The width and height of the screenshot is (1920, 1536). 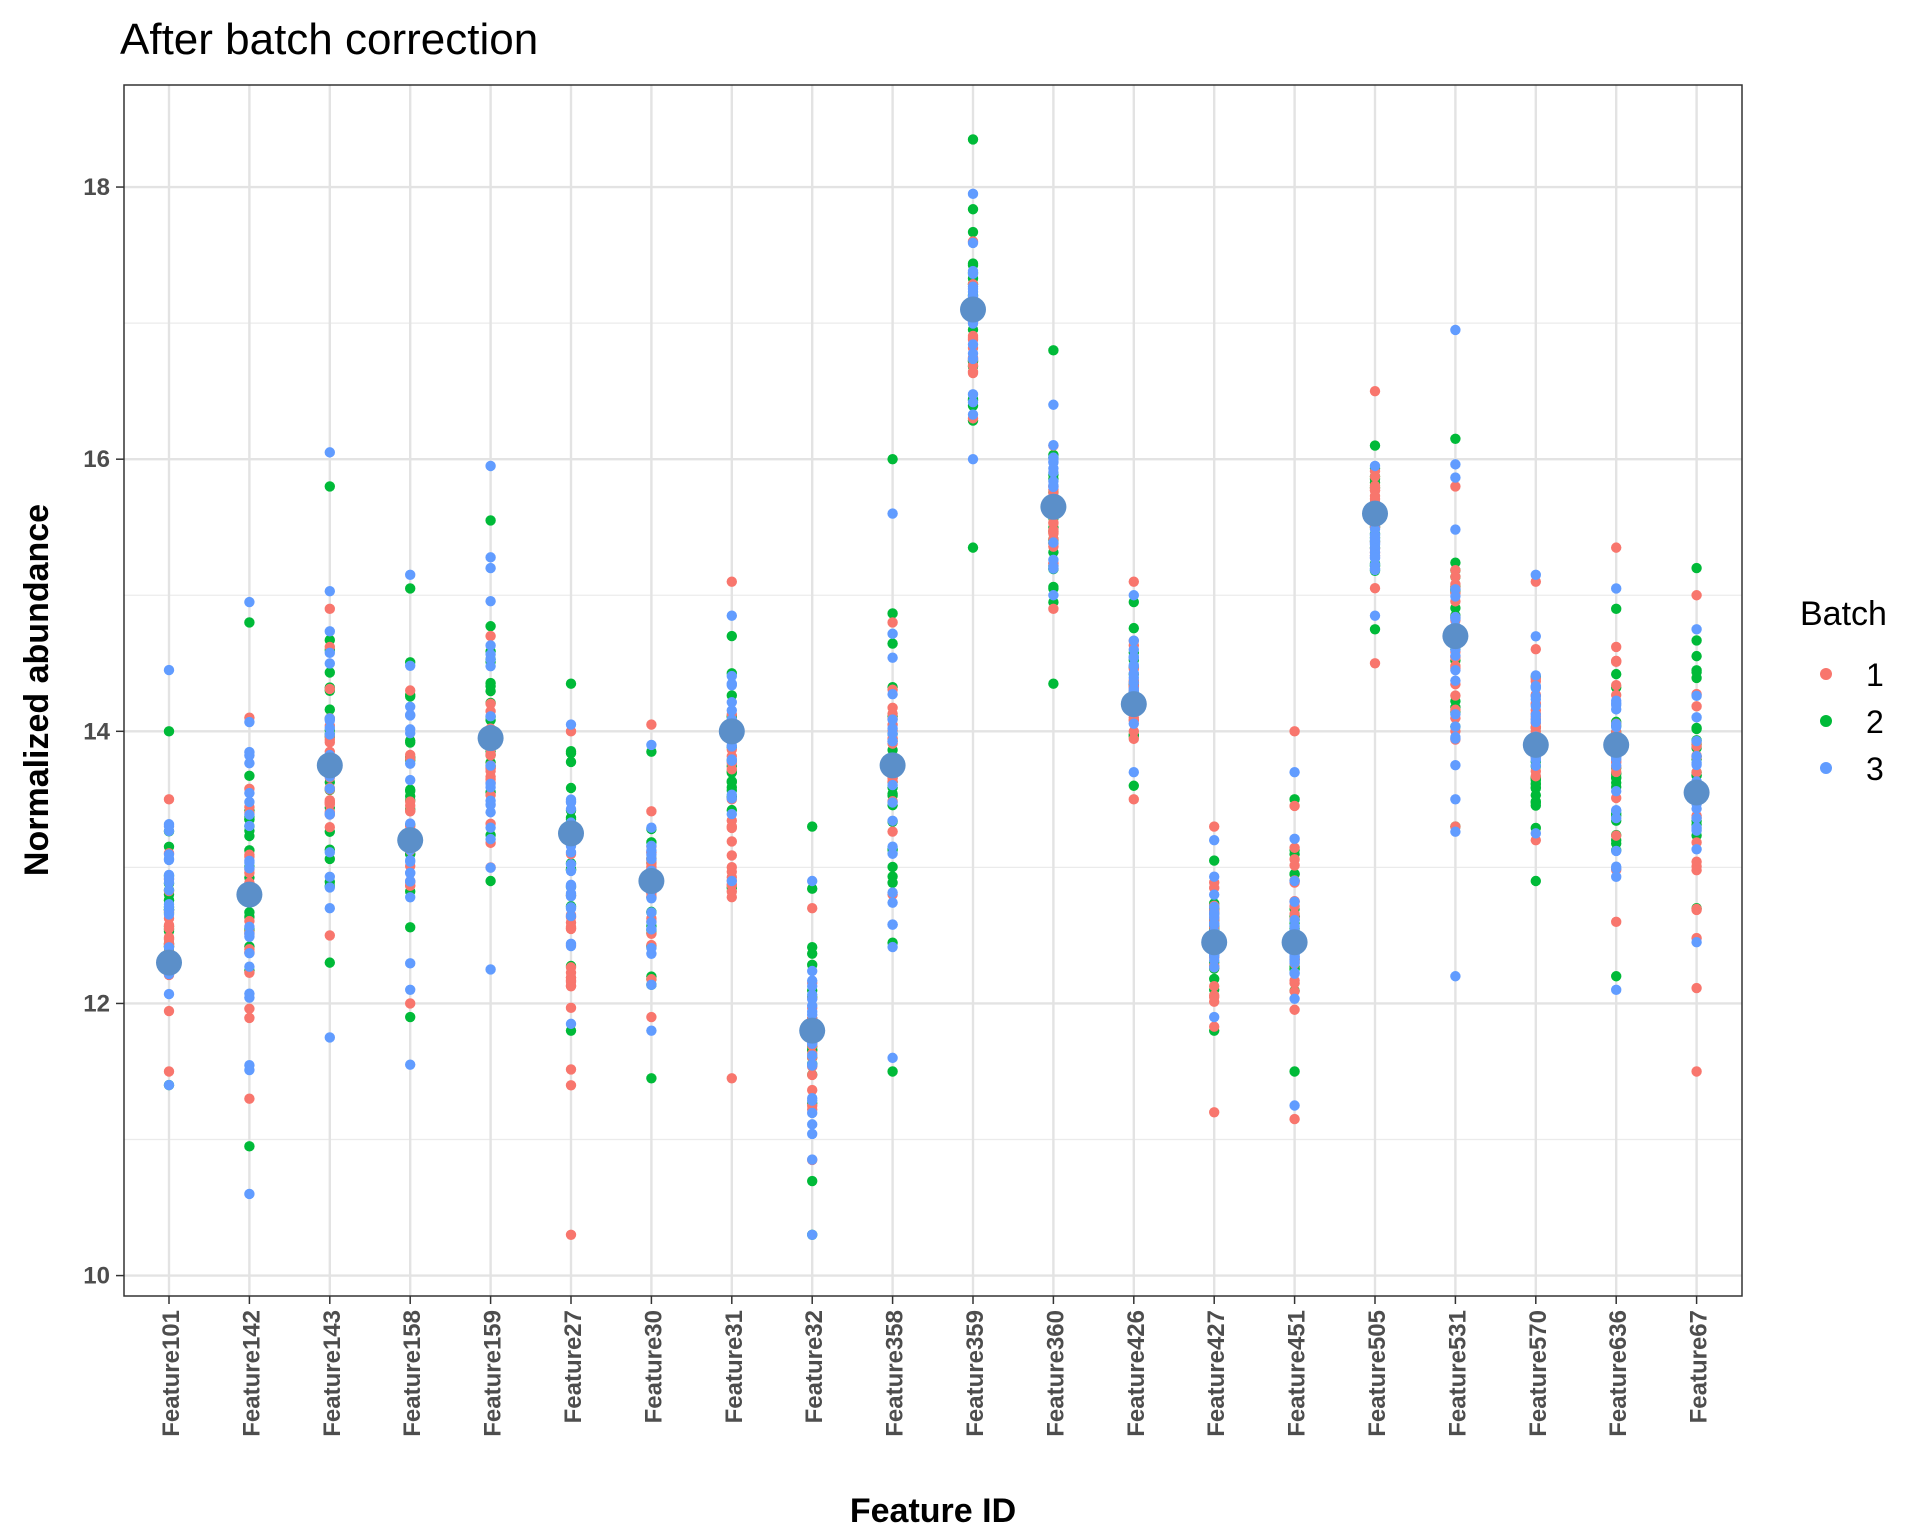 I want to click on y-tick-label: 14, so click(x=96, y=731).